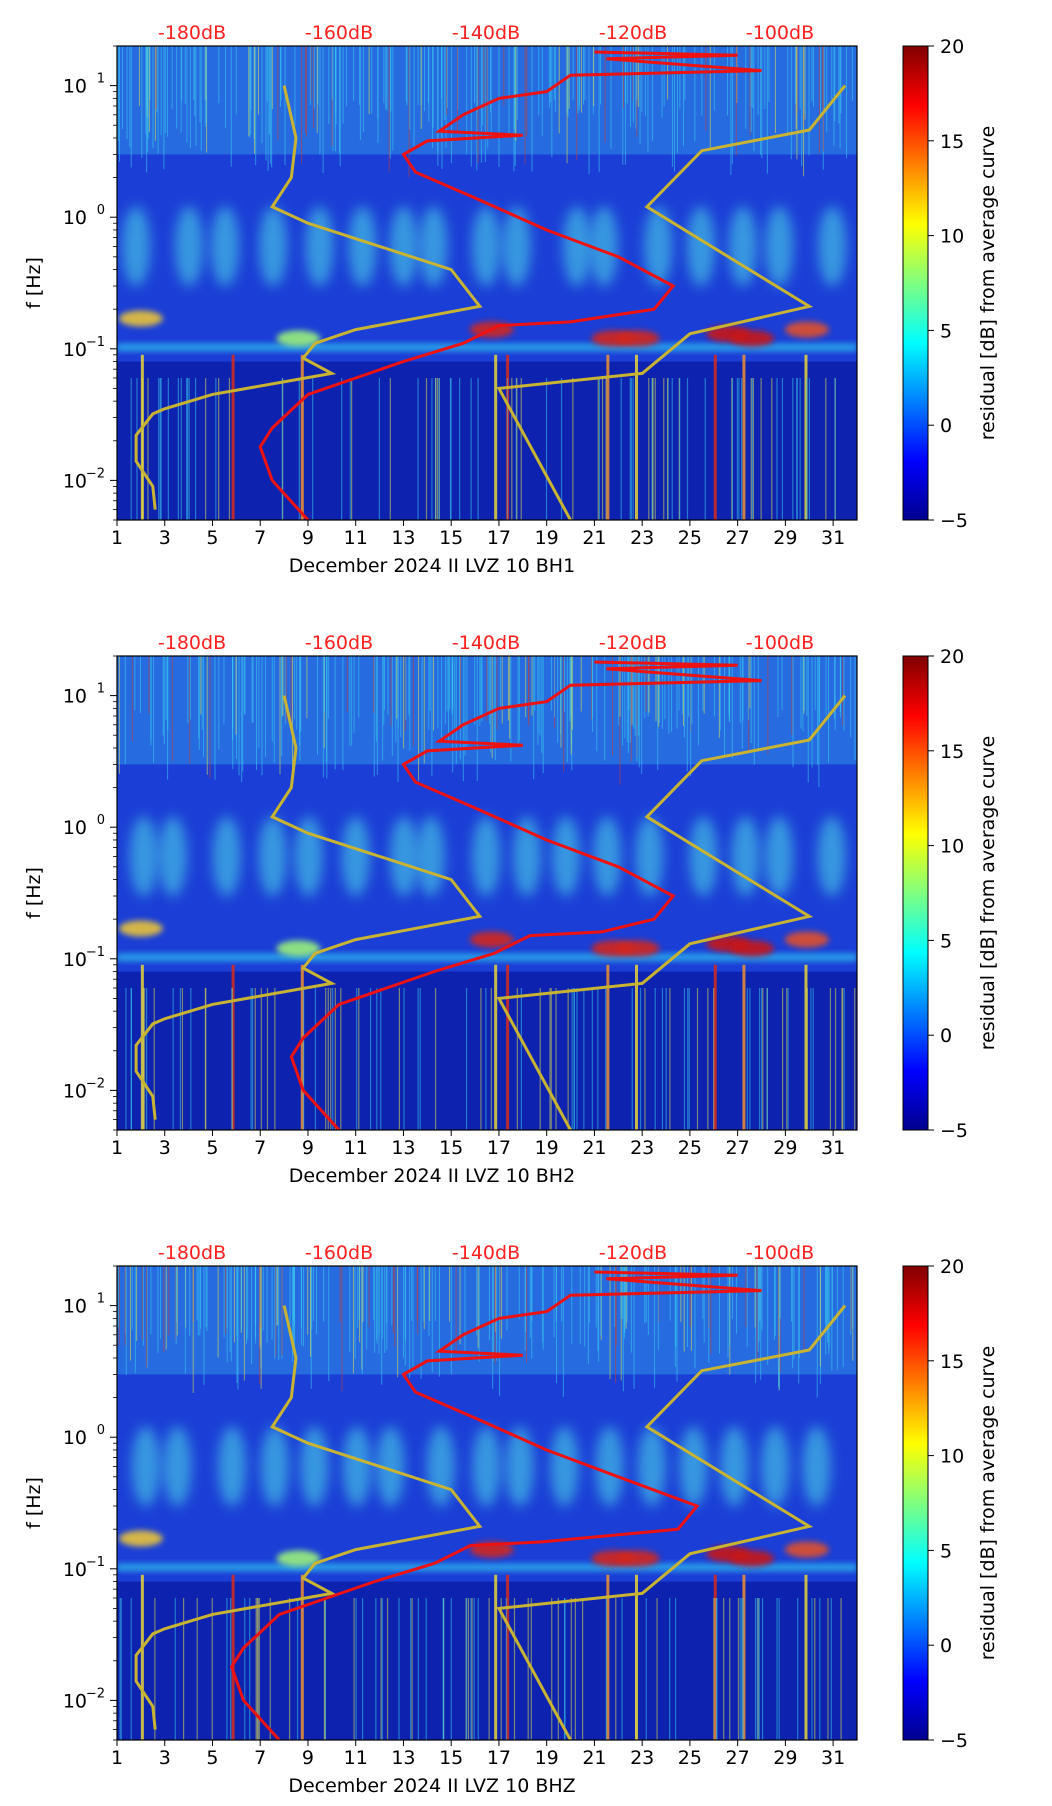 This screenshot has width=1052, height=1806. Describe the element at coordinates (432, 566) in the screenshot. I see `x-axis-label: December 2024 II LVZ 10 BH1` at that location.